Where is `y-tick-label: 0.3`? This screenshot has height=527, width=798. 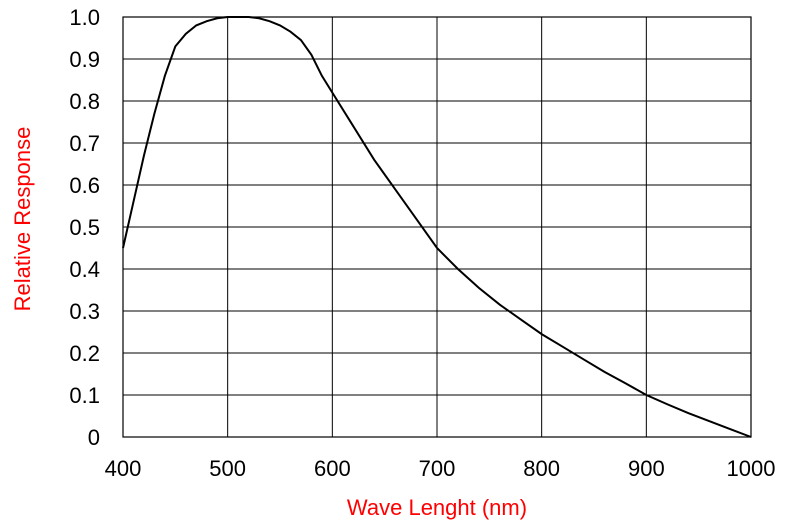
y-tick-label: 0.3 is located at coordinates (84, 311).